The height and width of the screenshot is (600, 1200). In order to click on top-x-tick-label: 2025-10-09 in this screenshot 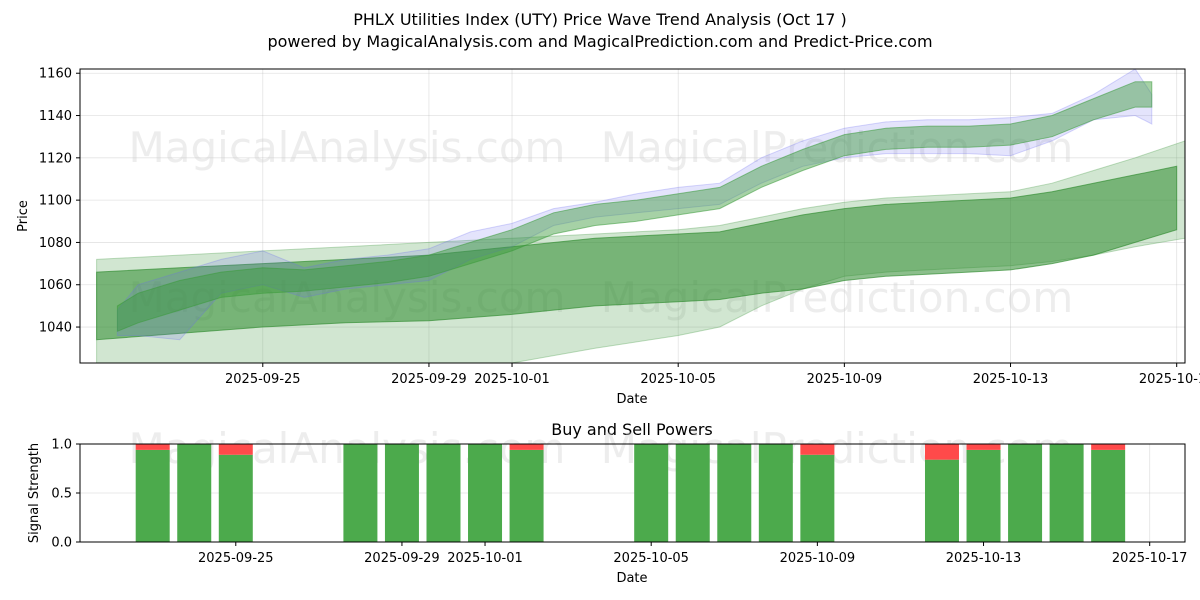, I will do `click(845, 379)`.